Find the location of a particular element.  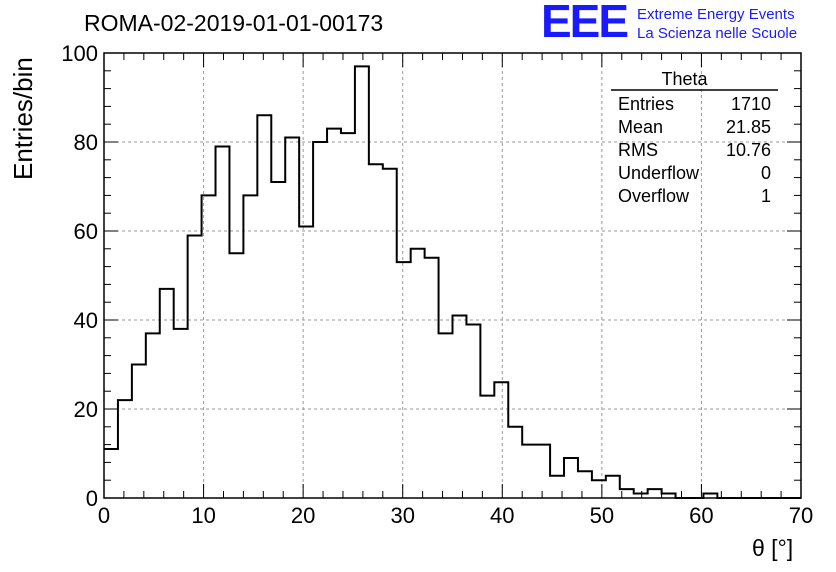

y-tick-label: 40 is located at coordinates (86, 320).